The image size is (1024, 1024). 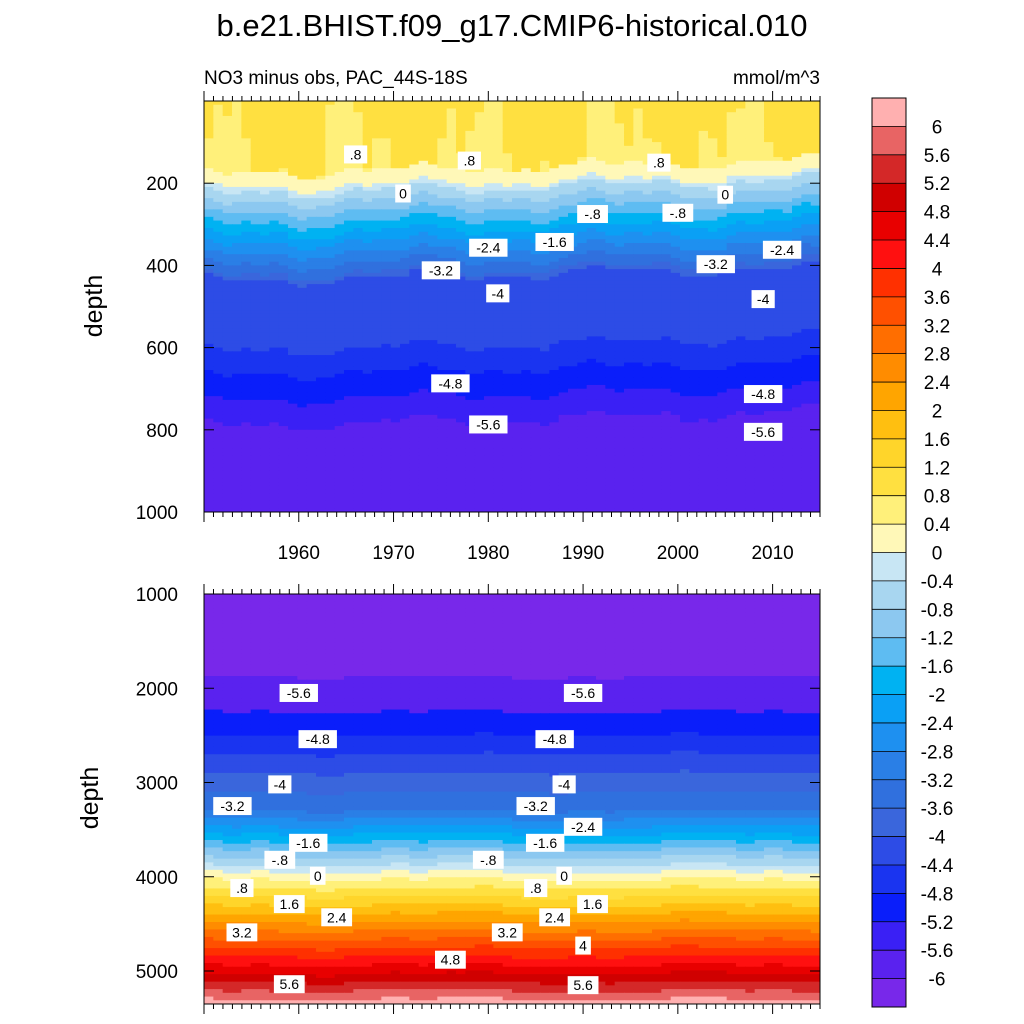 What do you see at coordinates (157, 972) in the screenshot?
I see `bottom-ytick-label: 5000` at bounding box center [157, 972].